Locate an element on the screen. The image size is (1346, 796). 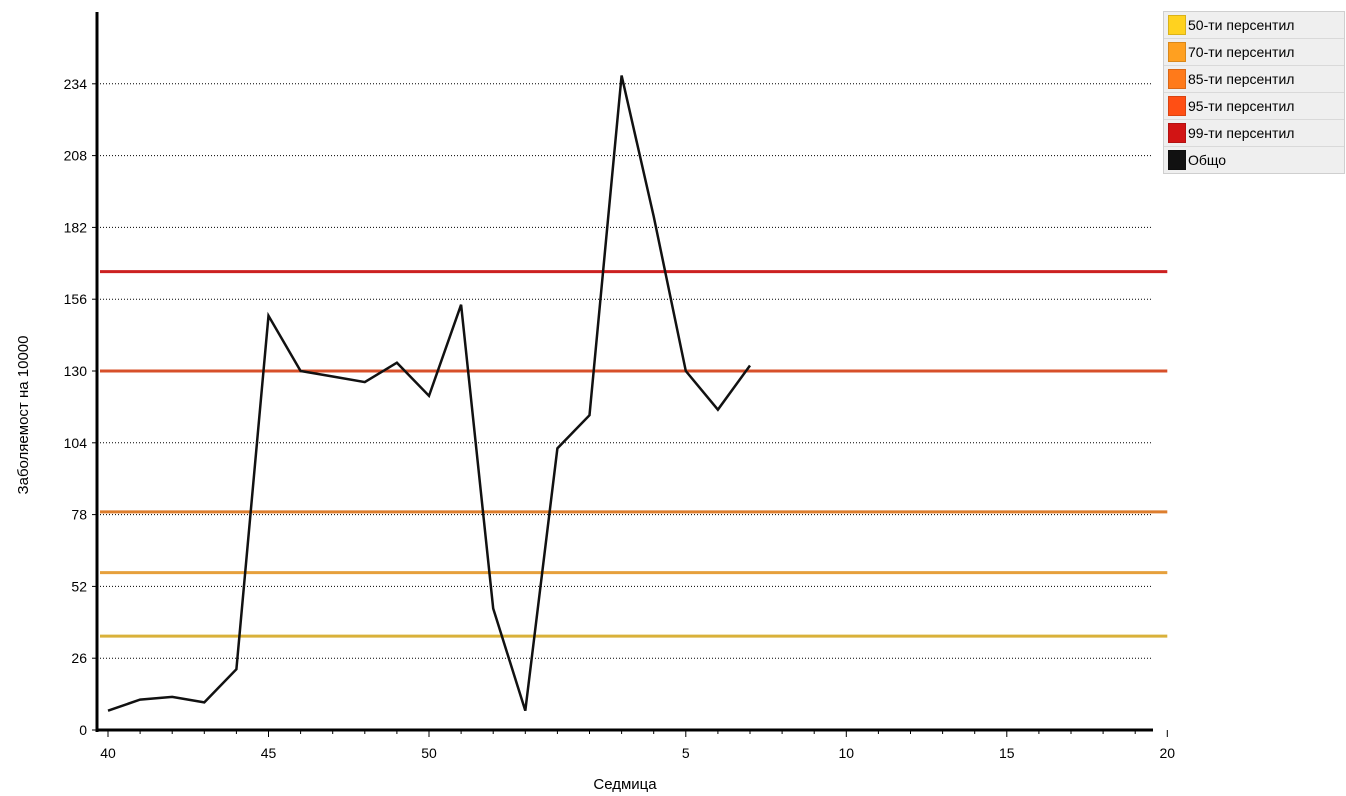
x-tick-label: 45 is located at coordinates (269, 753).